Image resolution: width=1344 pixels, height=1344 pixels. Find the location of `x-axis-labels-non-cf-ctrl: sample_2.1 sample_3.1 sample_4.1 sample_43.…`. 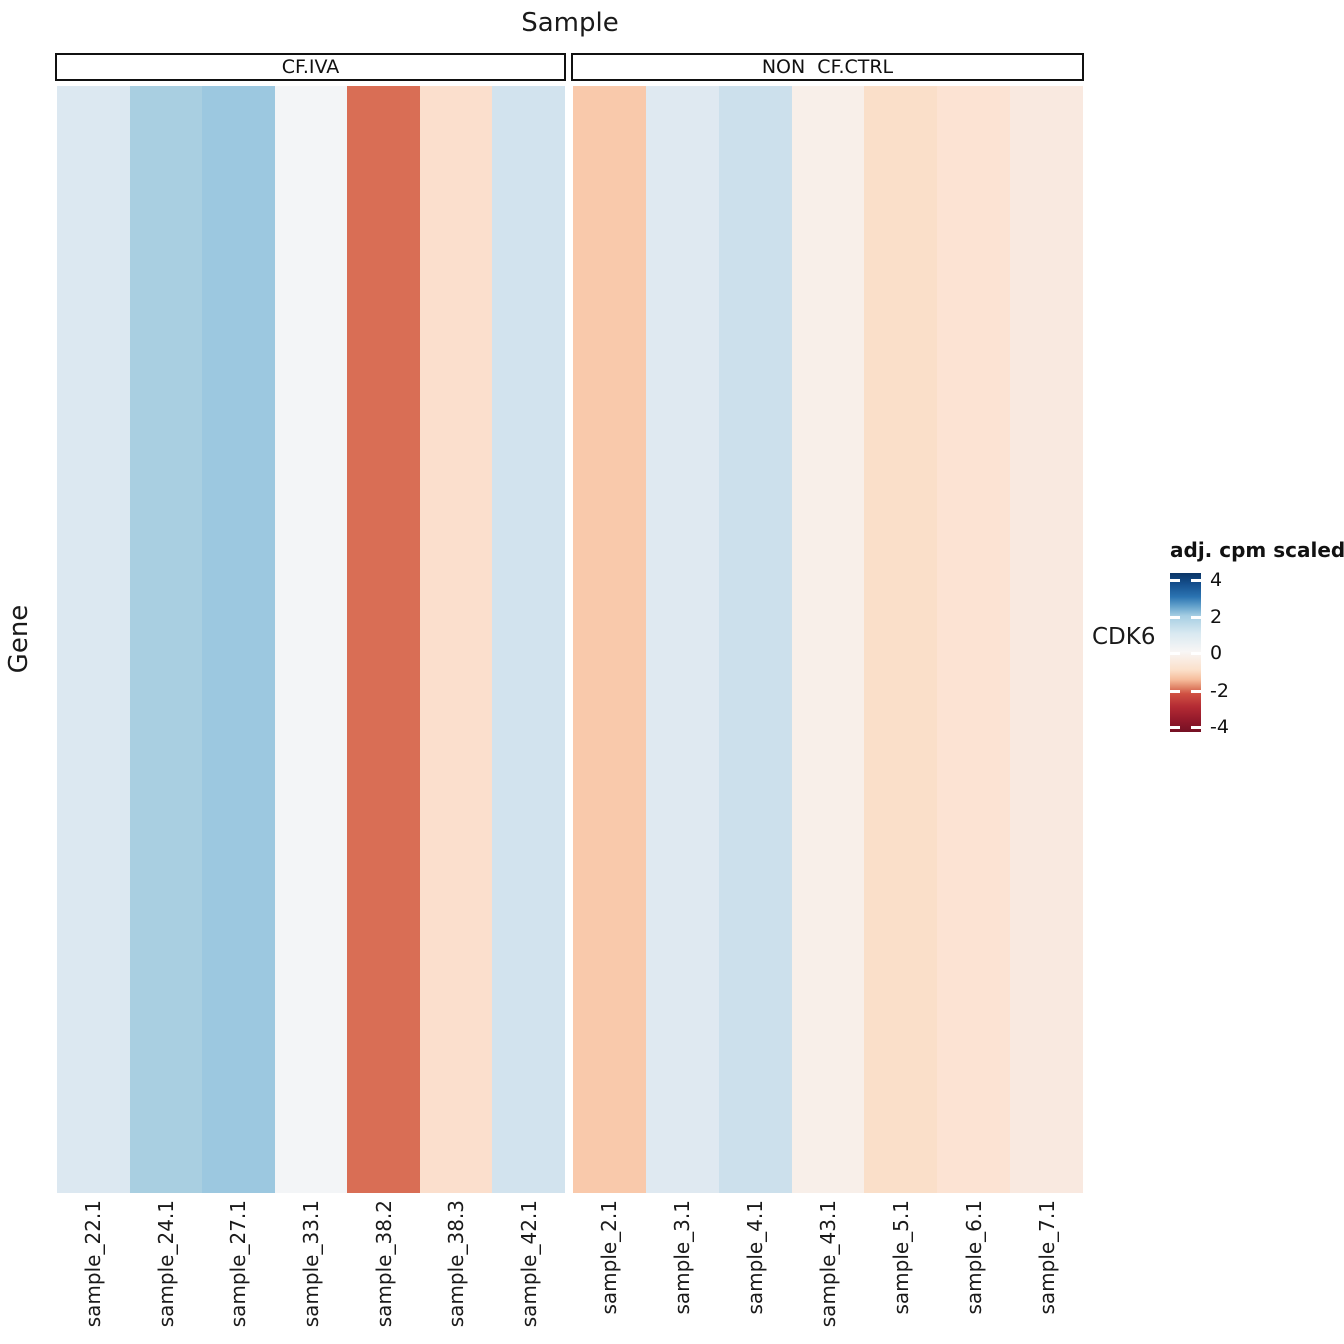

x-axis-labels-non-cf-ctrl: sample_2.1 sample_3.1 sample_4.1 sample_43.… is located at coordinates (828, 1270).